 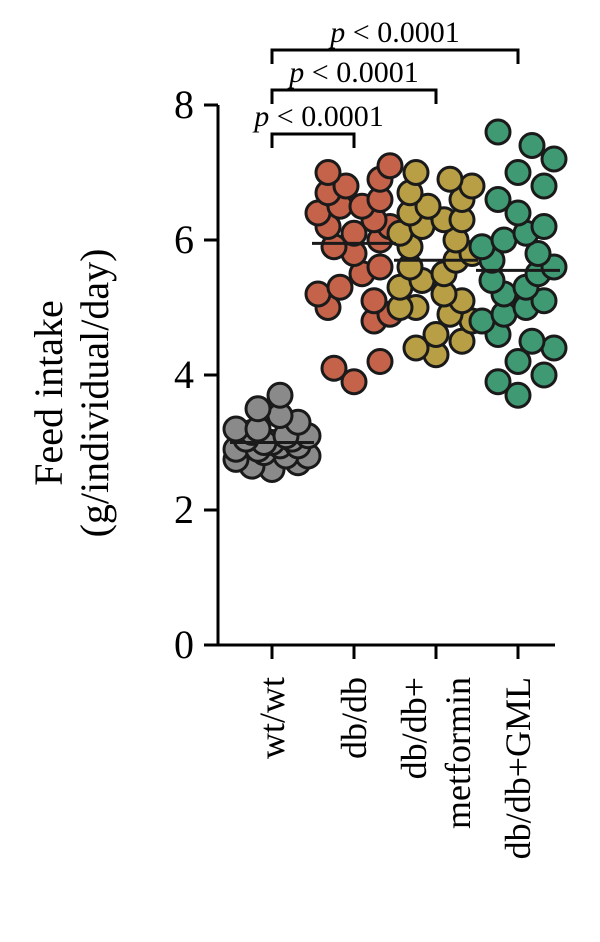 I want to click on x-axis-category-labels: wt/wt db/db db/db+ metformin db/db+GML, so click(x=395, y=768).